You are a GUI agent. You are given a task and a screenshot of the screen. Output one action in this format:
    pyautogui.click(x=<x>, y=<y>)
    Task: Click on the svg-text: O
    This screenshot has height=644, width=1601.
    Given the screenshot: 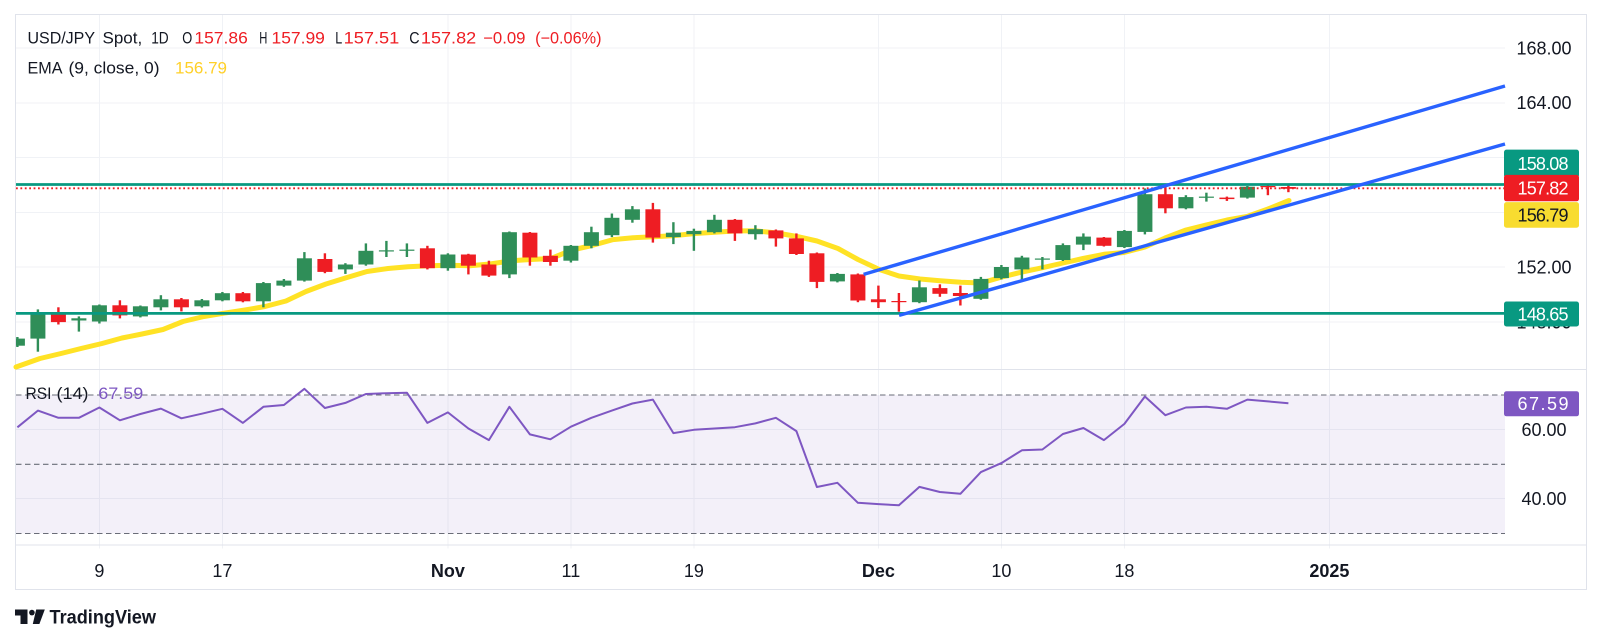 What is the action you would take?
    pyautogui.click(x=187, y=39)
    